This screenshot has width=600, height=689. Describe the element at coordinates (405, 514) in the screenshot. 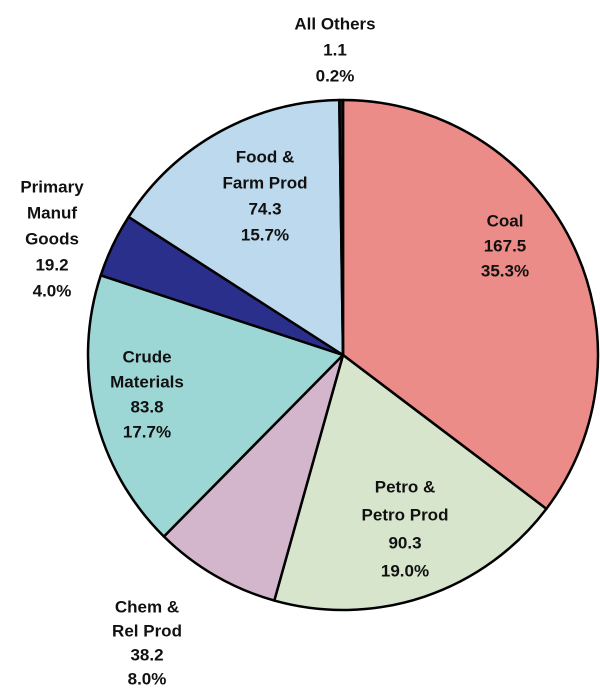

I see `slice-label: Petro Prod` at that location.